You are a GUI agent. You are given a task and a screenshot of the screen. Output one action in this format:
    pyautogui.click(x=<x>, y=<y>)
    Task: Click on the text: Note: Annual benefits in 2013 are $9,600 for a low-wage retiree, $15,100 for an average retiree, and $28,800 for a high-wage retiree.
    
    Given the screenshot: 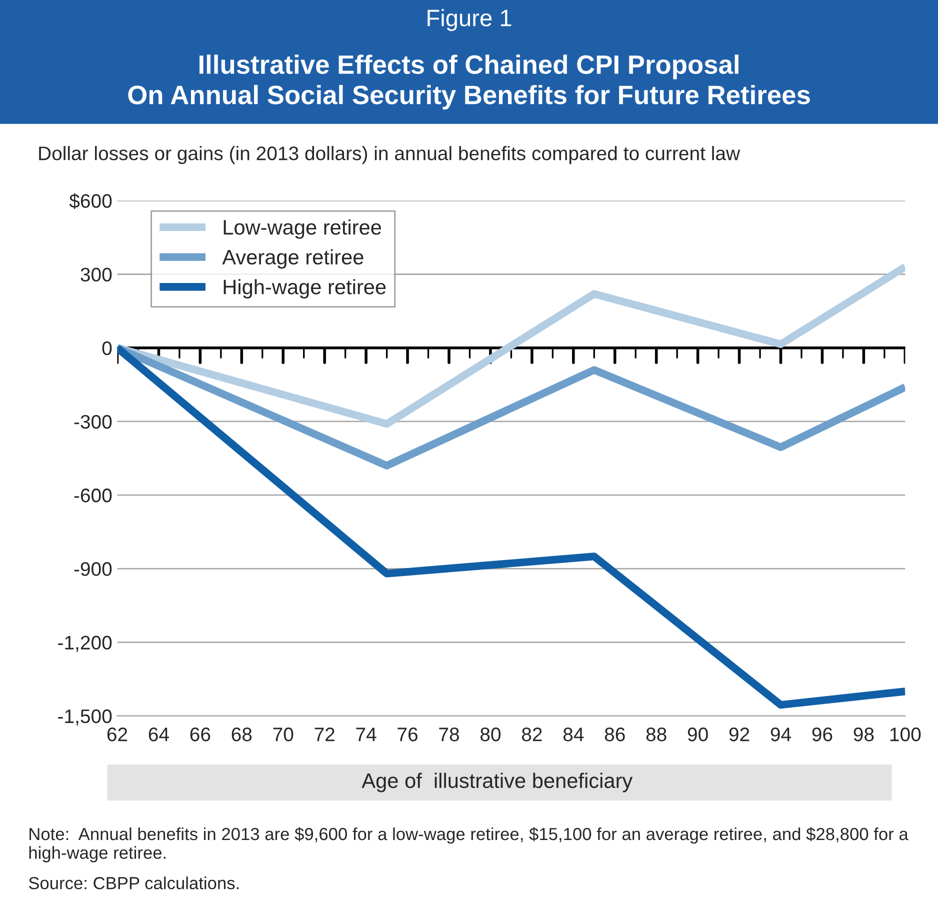 What is the action you would take?
    pyautogui.click(x=468, y=844)
    